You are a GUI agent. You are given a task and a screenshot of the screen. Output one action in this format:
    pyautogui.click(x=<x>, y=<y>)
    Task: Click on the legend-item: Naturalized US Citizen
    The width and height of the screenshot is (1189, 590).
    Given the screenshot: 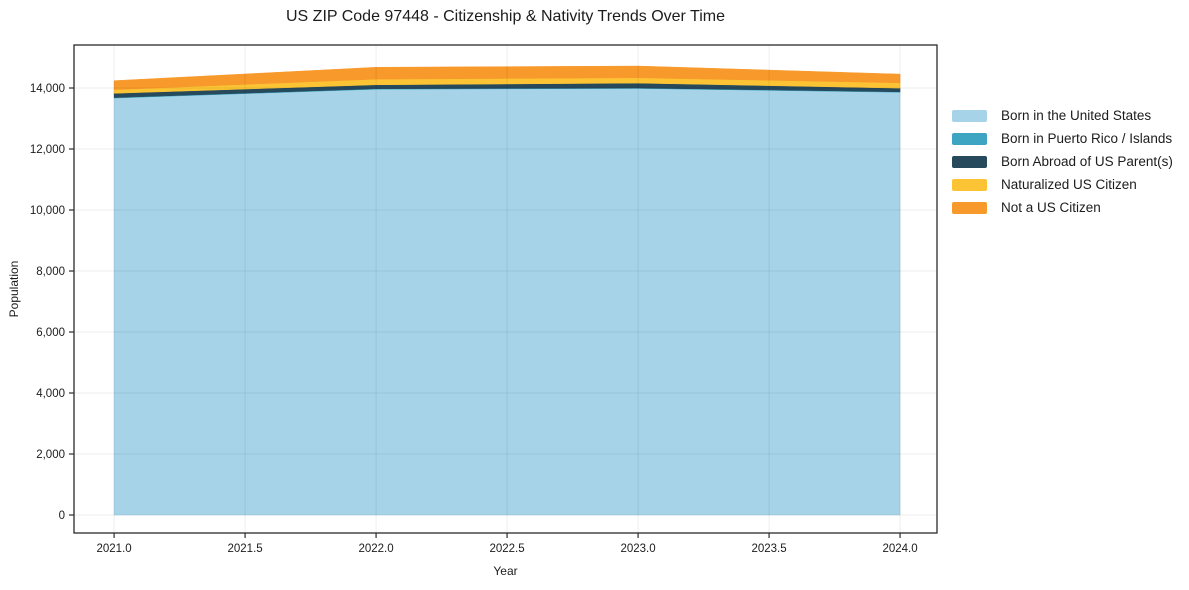 What is the action you would take?
    pyautogui.click(x=1062, y=184)
    